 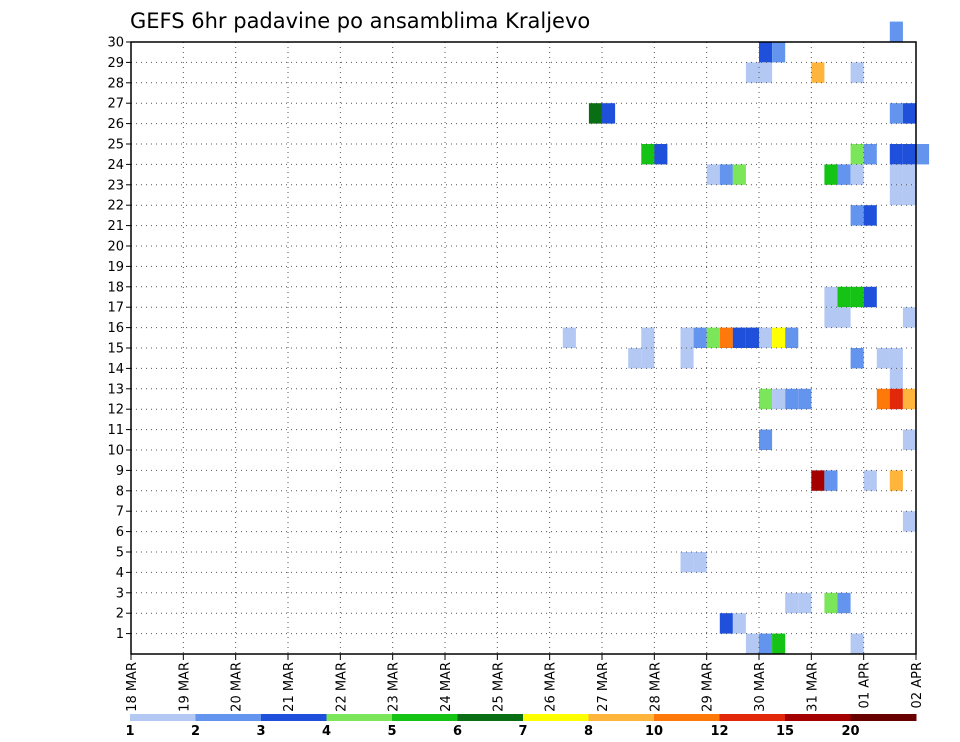 I want to click on colorbar-label: 2, so click(x=195, y=731).